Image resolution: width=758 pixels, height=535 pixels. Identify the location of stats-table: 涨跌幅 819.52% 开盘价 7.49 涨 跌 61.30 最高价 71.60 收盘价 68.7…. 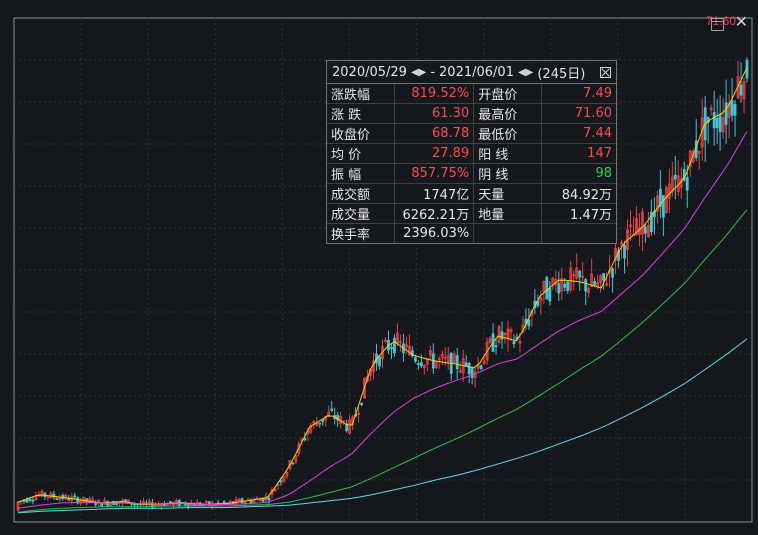
(471, 163).